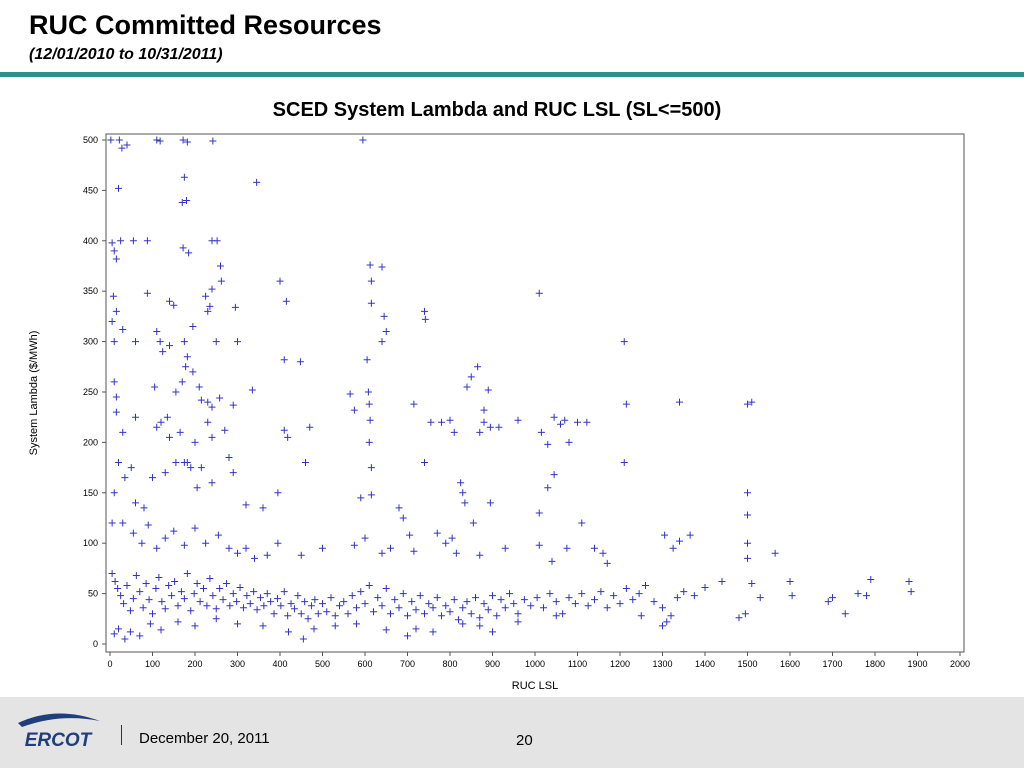  Describe the element at coordinates (705, 664) in the screenshot. I see `x-tick-label: 1400` at that location.